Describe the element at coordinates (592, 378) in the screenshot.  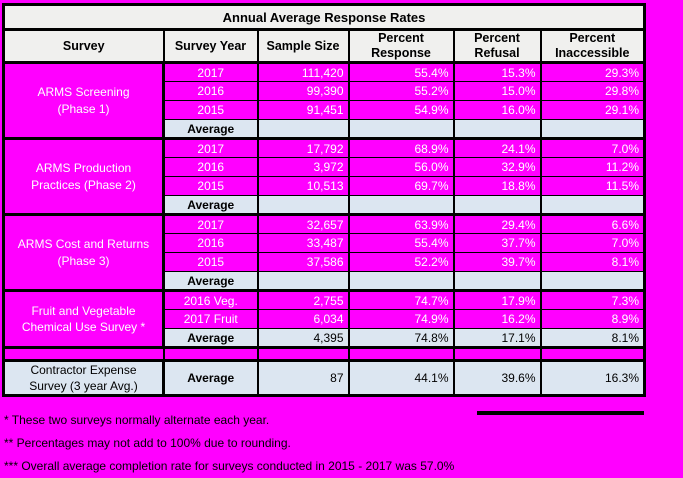
I see `percent-inaccessible-cell: 16.3%` at that location.